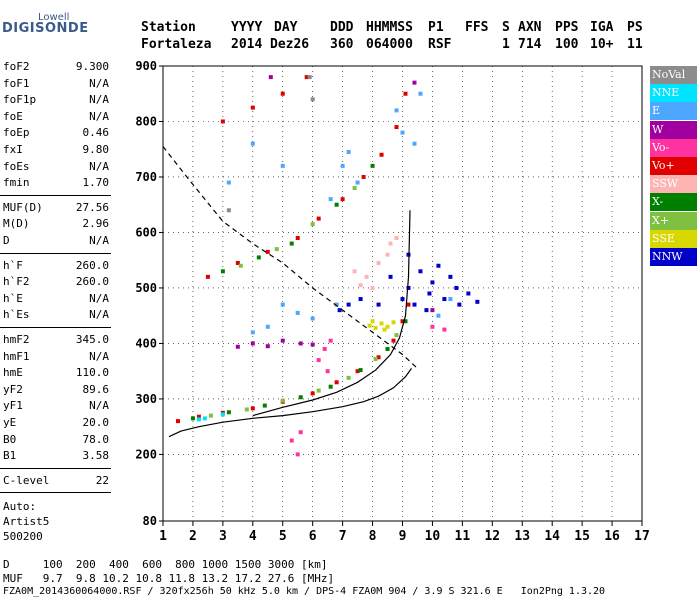 Image resolution: width=700 pixels, height=600 pixels. What do you see at coordinates (552, 536) in the screenshot?
I see `x-tick-label: 14` at bounding box center [552, 536].